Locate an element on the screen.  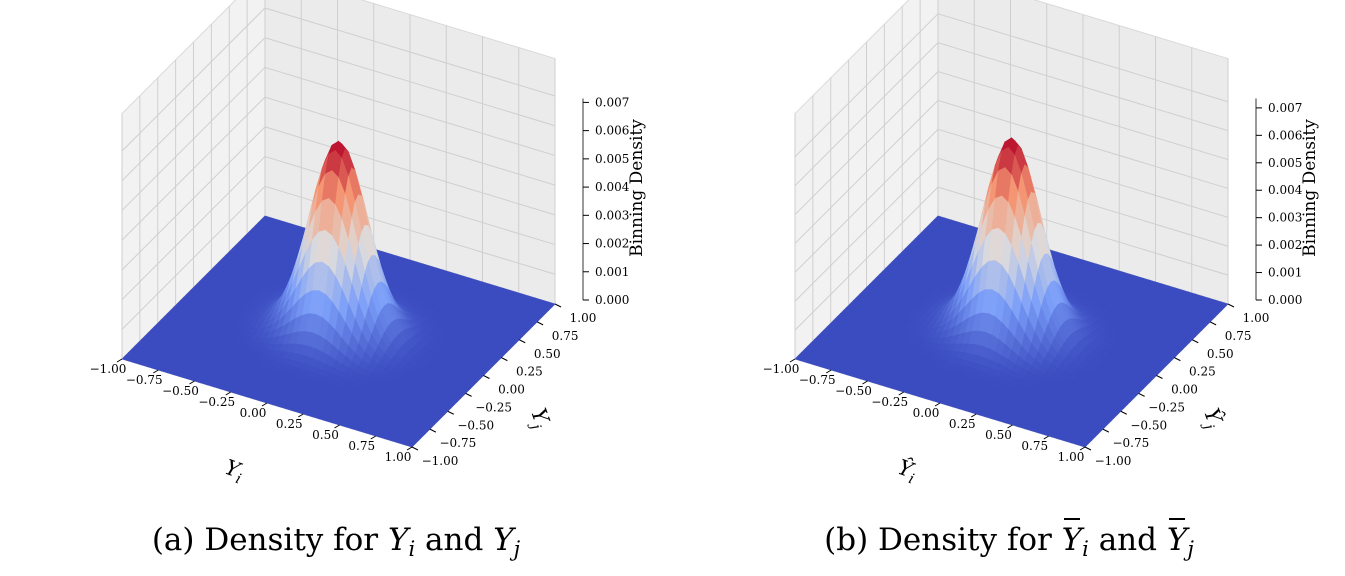
y-tick-label: 0.25 is located at coordinates (1202, 372).